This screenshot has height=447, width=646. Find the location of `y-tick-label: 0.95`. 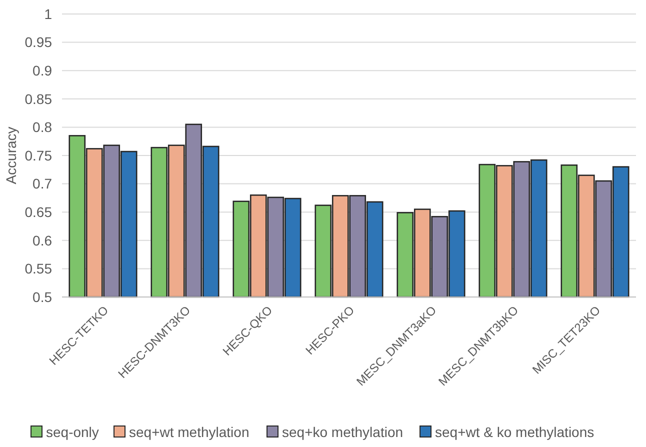

y-tick-label: 0.95 is located at coordinates (38, 42).